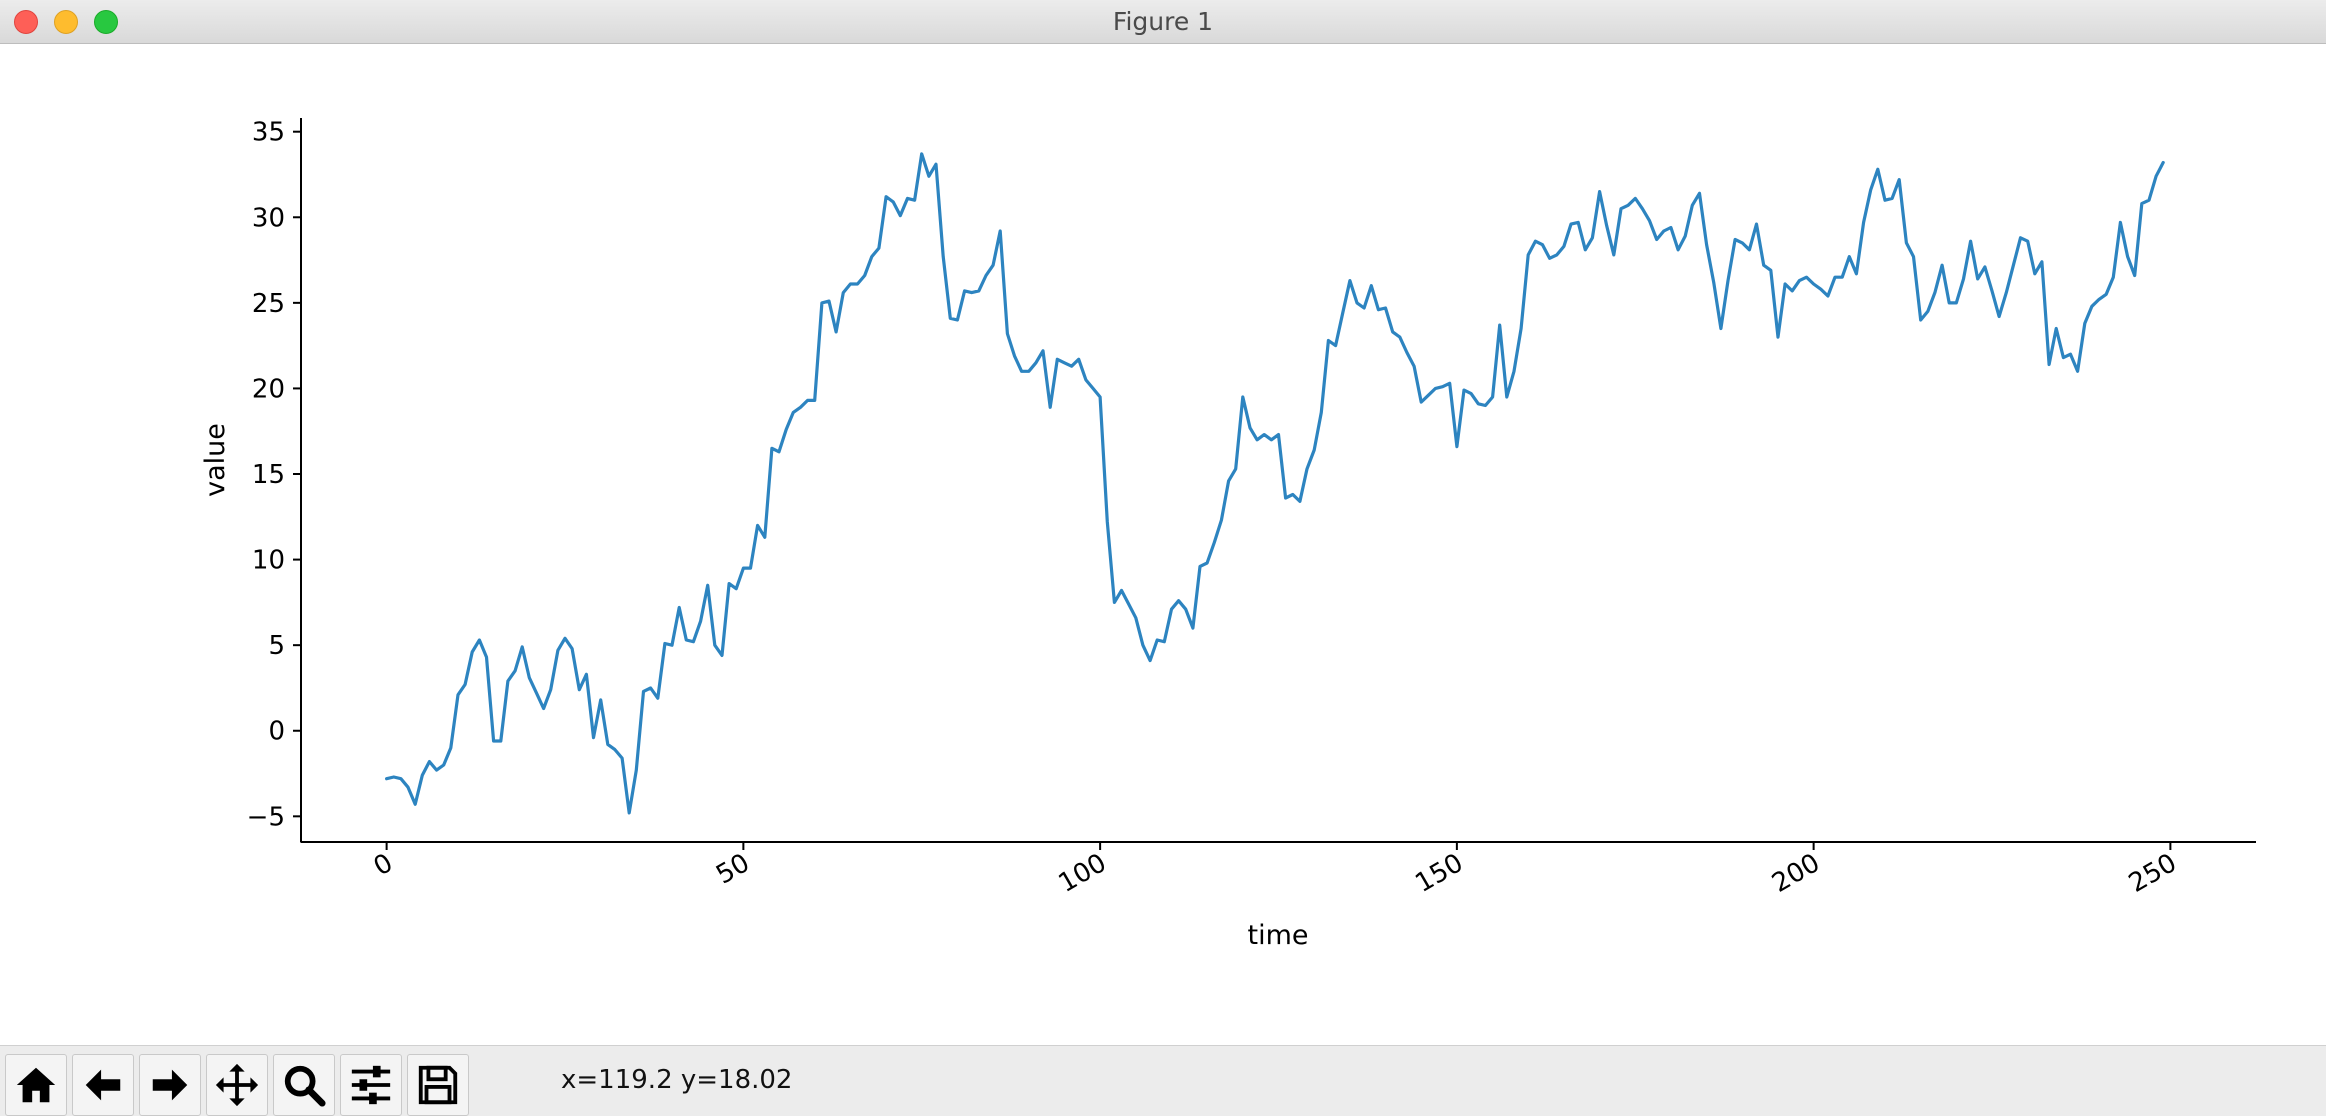  Describe the element at coordinates (215, 460) in the screenshot. I see `y-axis-label: value` at that location.